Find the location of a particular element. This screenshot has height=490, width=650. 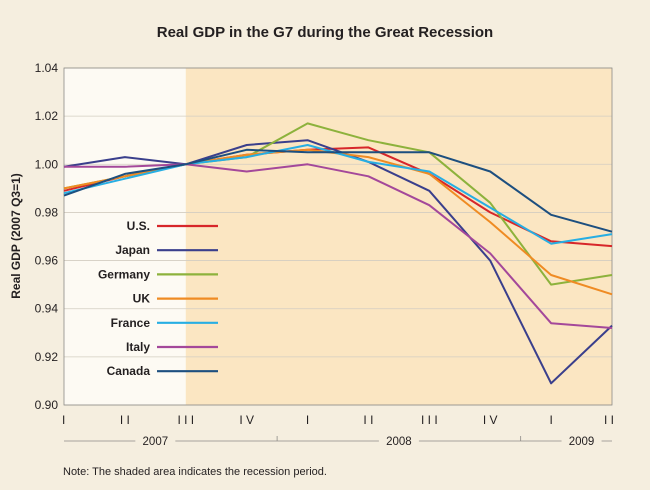

legend-label: France is located at coordinates (131, 323).